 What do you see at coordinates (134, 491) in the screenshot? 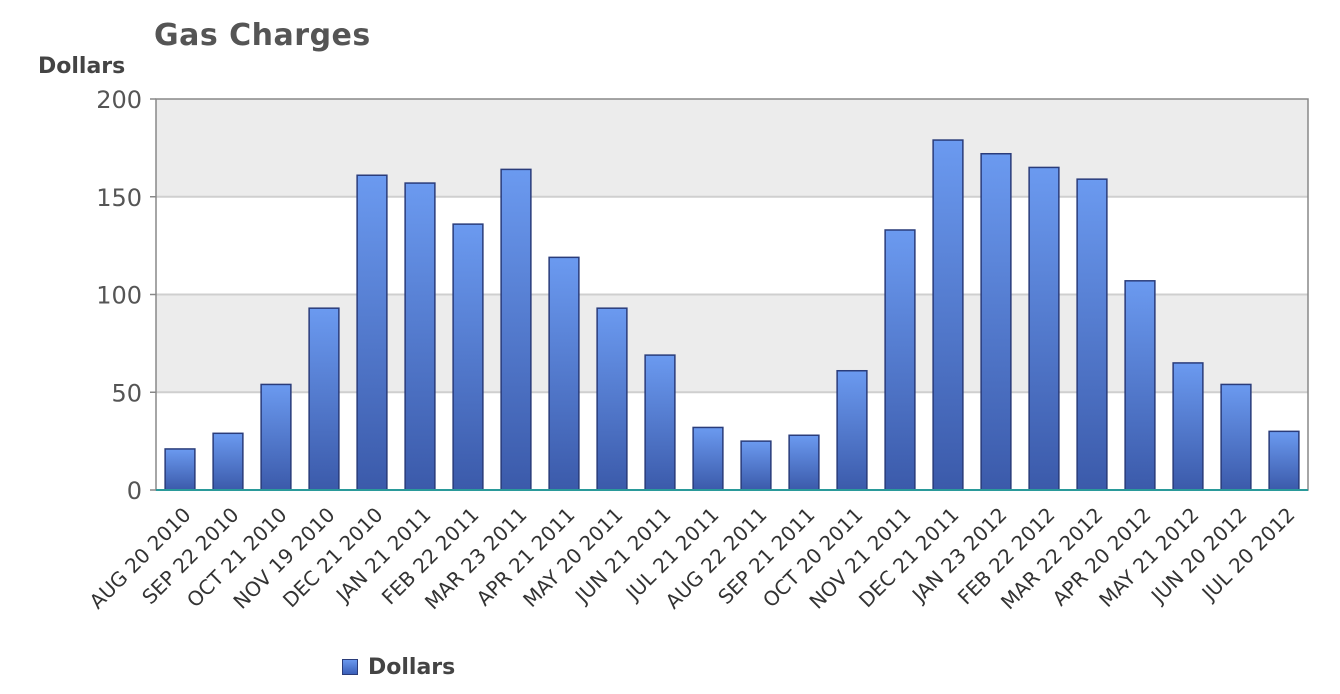
I see `y-tick-label: 0` at bounding box center [134, 491].